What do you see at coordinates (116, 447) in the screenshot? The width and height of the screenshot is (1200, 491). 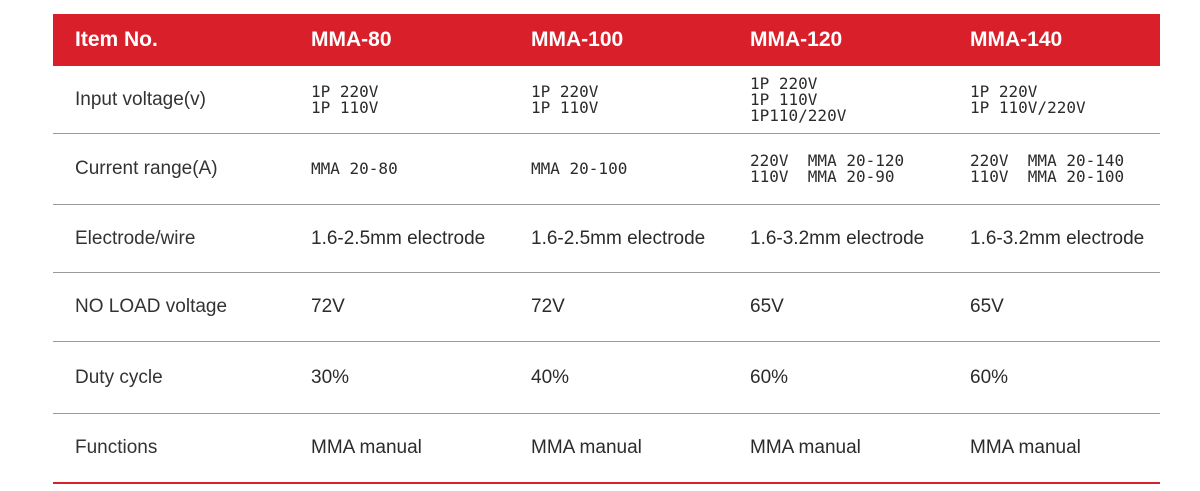 I see `row-label: Functions` at bounding box center [116, 447].